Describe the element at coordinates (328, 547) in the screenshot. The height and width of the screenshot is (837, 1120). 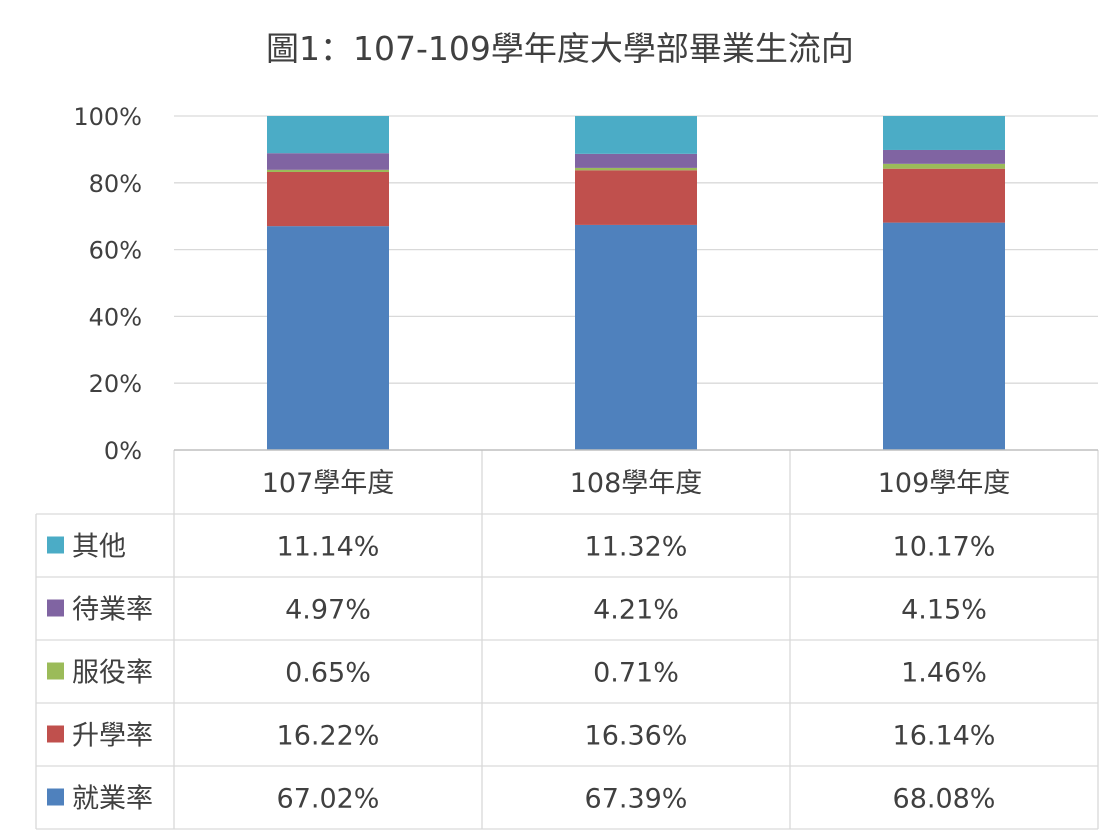
I see `data-label: 11.14%` at that location.